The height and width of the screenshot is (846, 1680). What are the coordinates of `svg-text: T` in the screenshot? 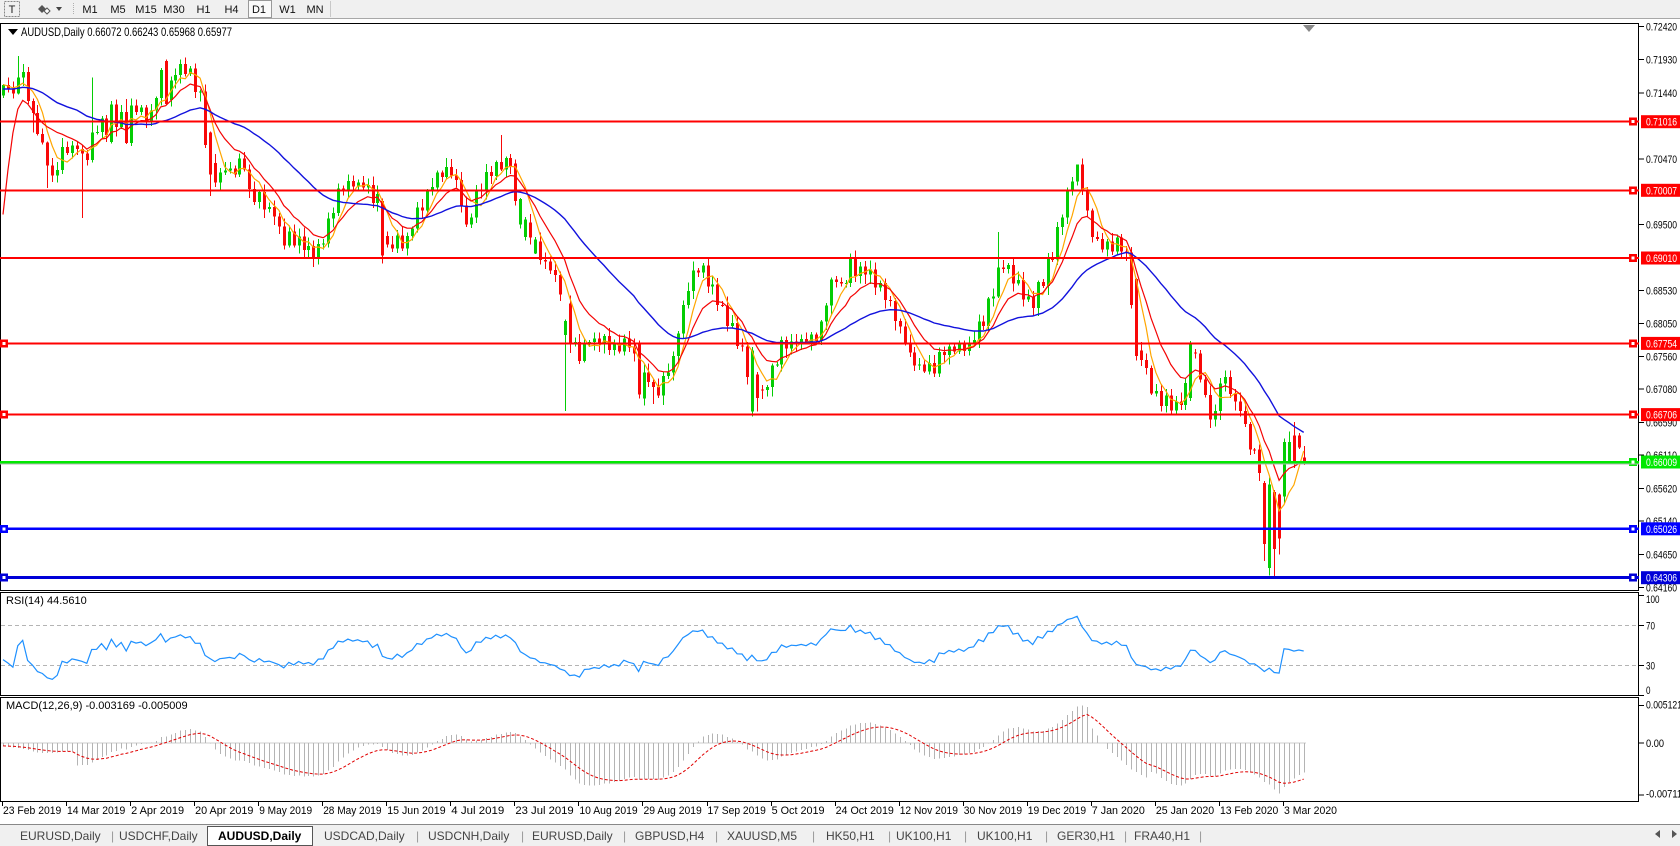 It's located at (12, 10).